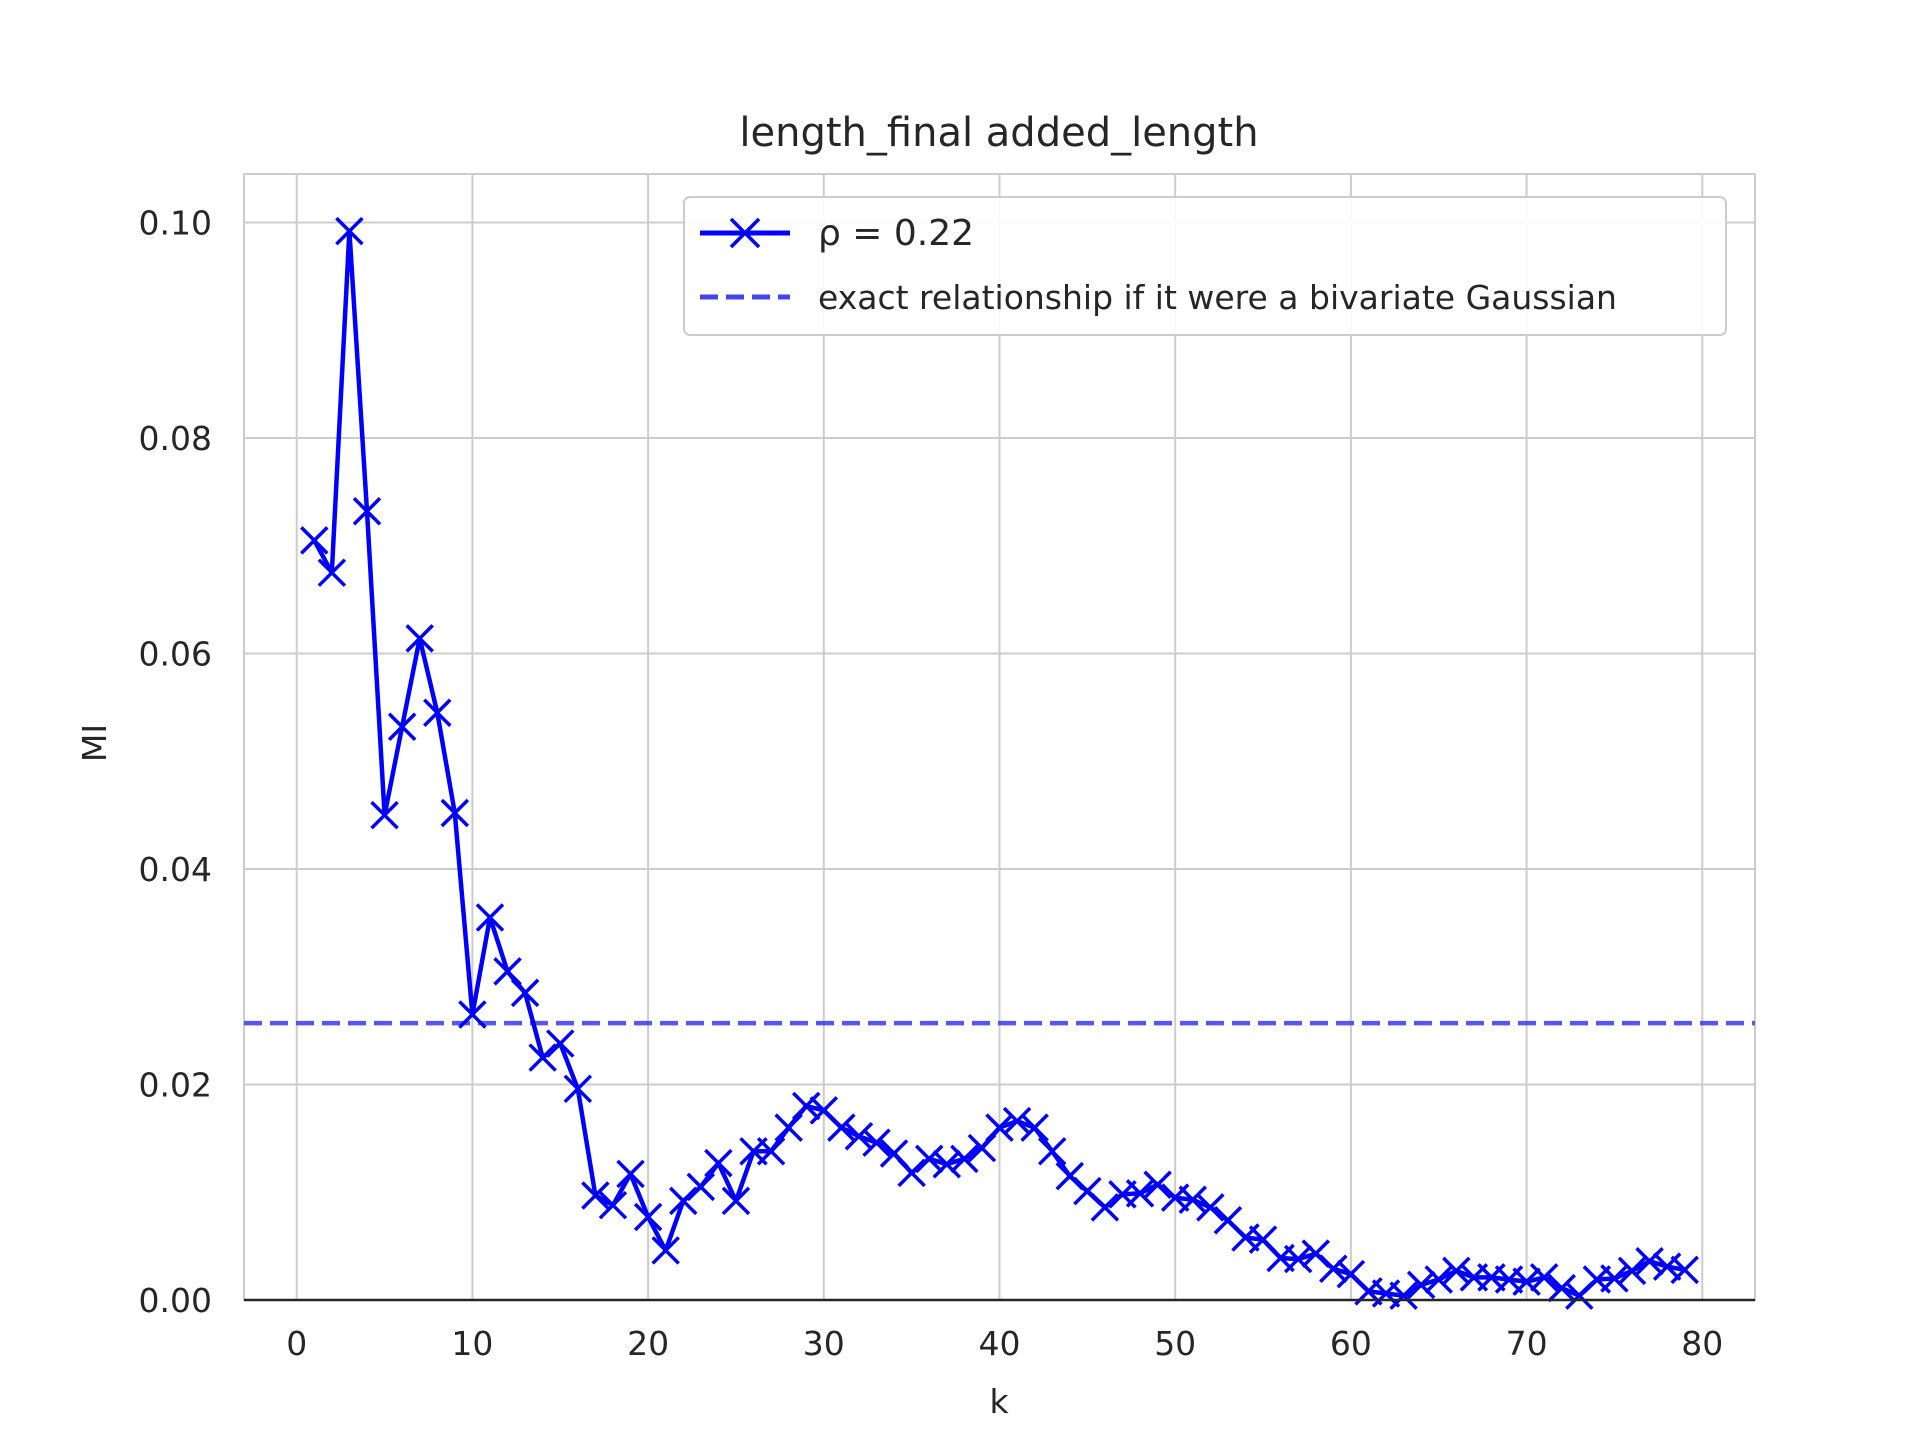 This screenshot has height=1440, width=1920. I want to click on x-axis-label: k, so click(999, 1401).